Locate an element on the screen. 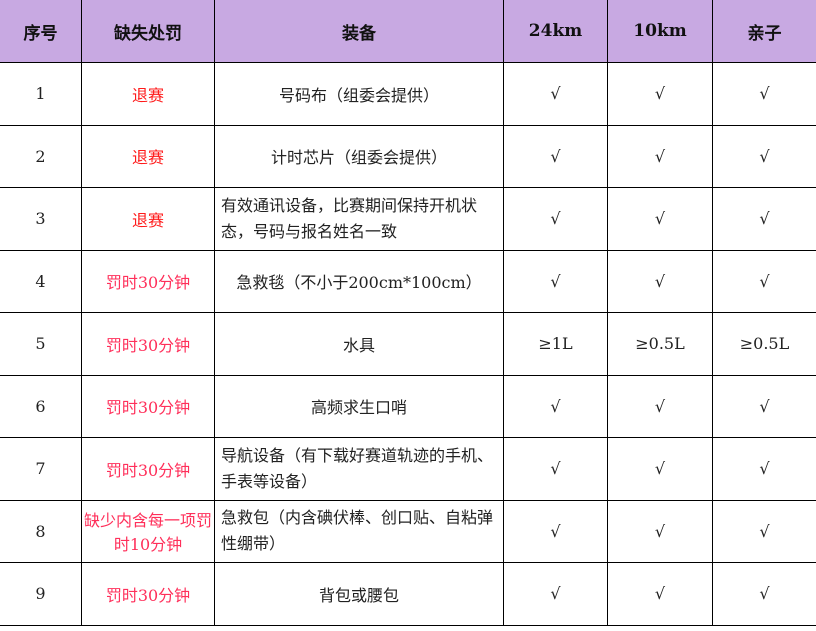  equipment-cell: 急救包（内含碘伏棒、创口贴、自粘弹性绷带） is located at coordinates (359, 531).